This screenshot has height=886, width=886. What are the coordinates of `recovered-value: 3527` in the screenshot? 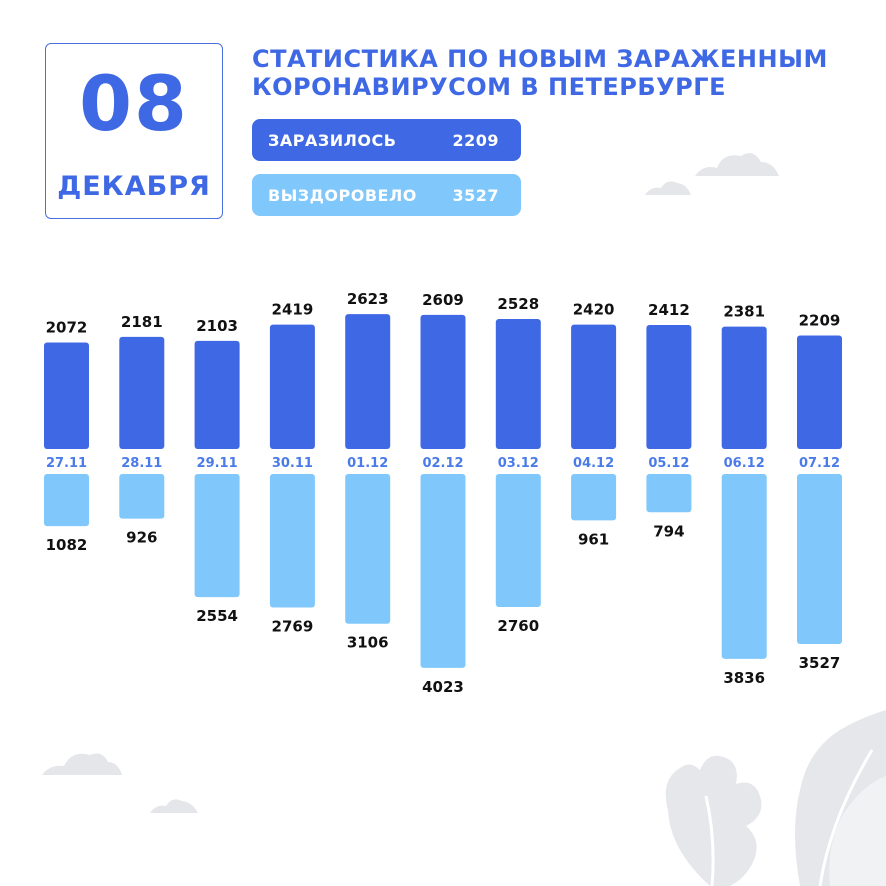 It's located at (475, 195).